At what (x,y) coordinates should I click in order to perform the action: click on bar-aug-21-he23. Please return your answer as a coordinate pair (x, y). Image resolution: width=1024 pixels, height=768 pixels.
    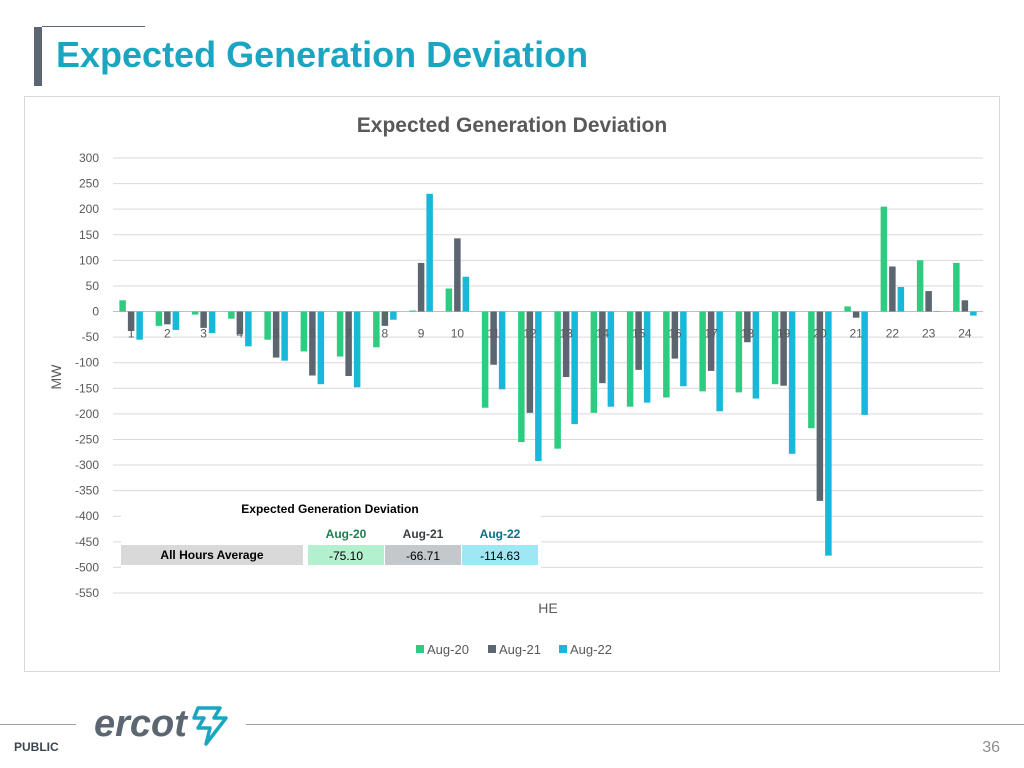
    Looking at the image, I should click on (928, 301).